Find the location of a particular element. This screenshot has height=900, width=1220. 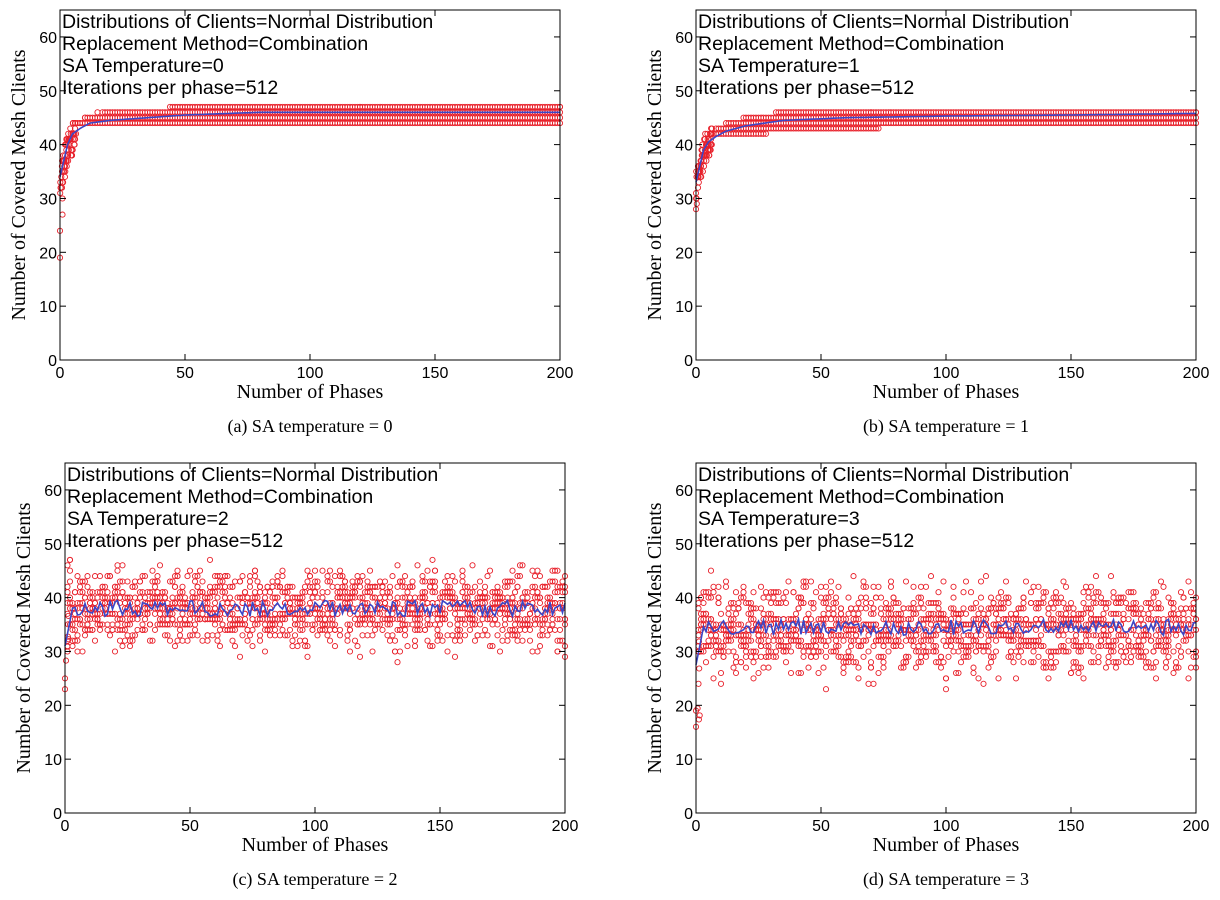

x-tick-label: 50 is located at coordinates (190, 826).